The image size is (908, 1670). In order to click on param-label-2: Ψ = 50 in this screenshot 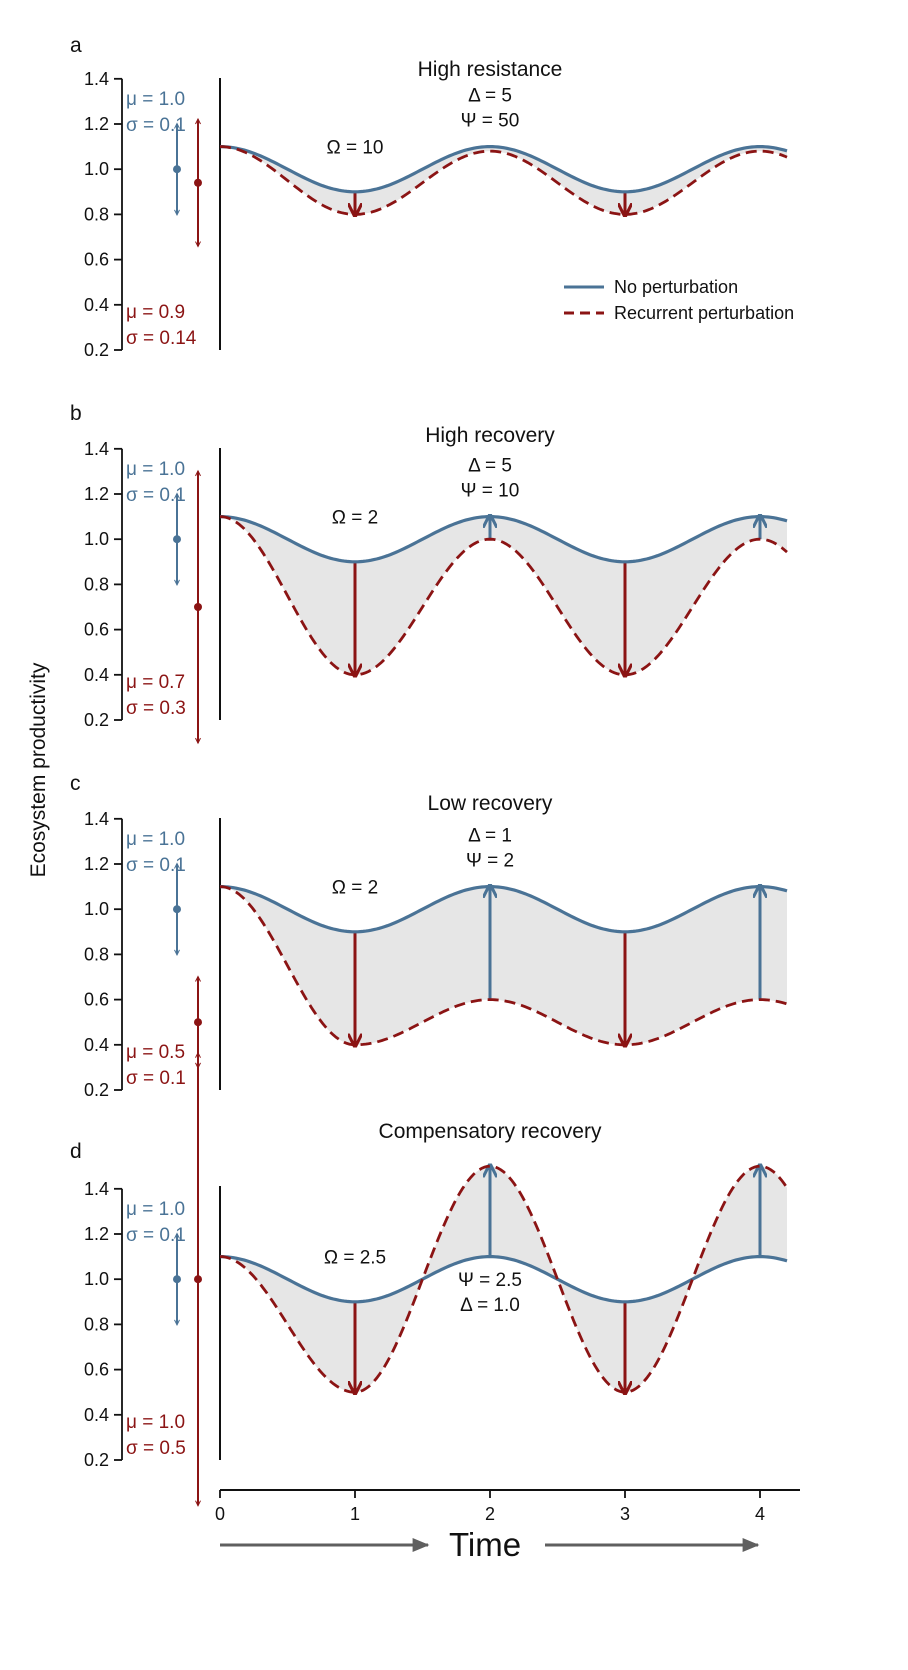, I will do `click(490, 120)`.